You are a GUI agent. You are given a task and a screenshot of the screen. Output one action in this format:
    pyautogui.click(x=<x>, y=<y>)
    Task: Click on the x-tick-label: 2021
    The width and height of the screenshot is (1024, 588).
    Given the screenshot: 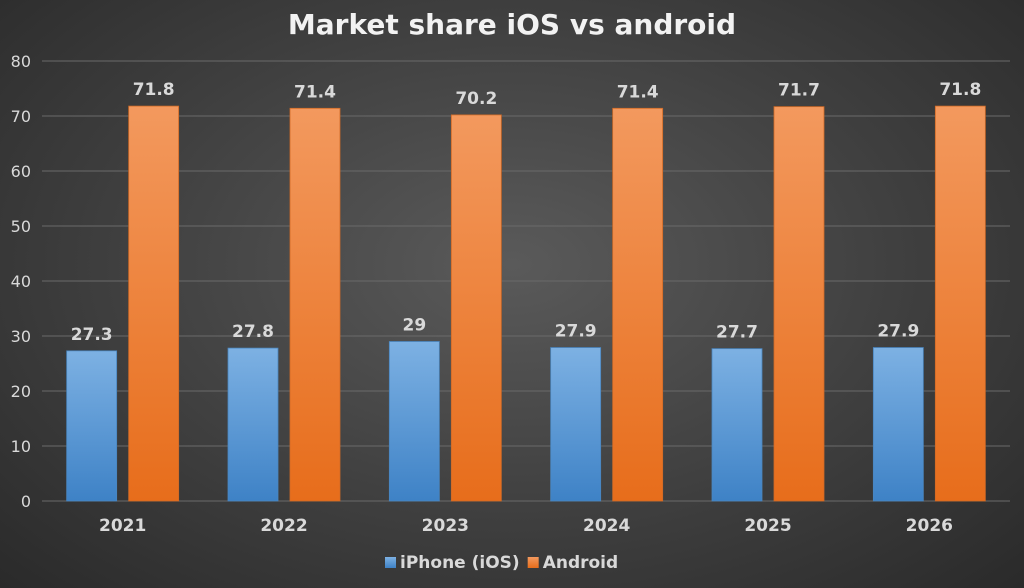 What is the action you would take?
    pyautogui.click(x=122, y=526)
    